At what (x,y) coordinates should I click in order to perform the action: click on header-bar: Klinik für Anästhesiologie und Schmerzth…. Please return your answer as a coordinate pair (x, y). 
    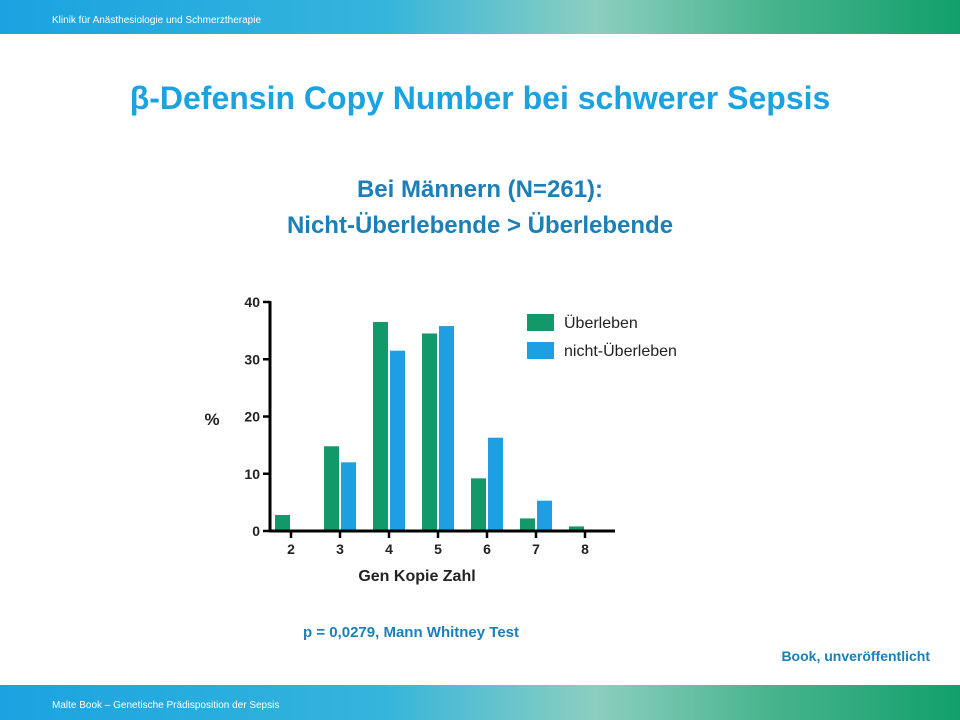
    Looking at the image, I should click on (480, 17).